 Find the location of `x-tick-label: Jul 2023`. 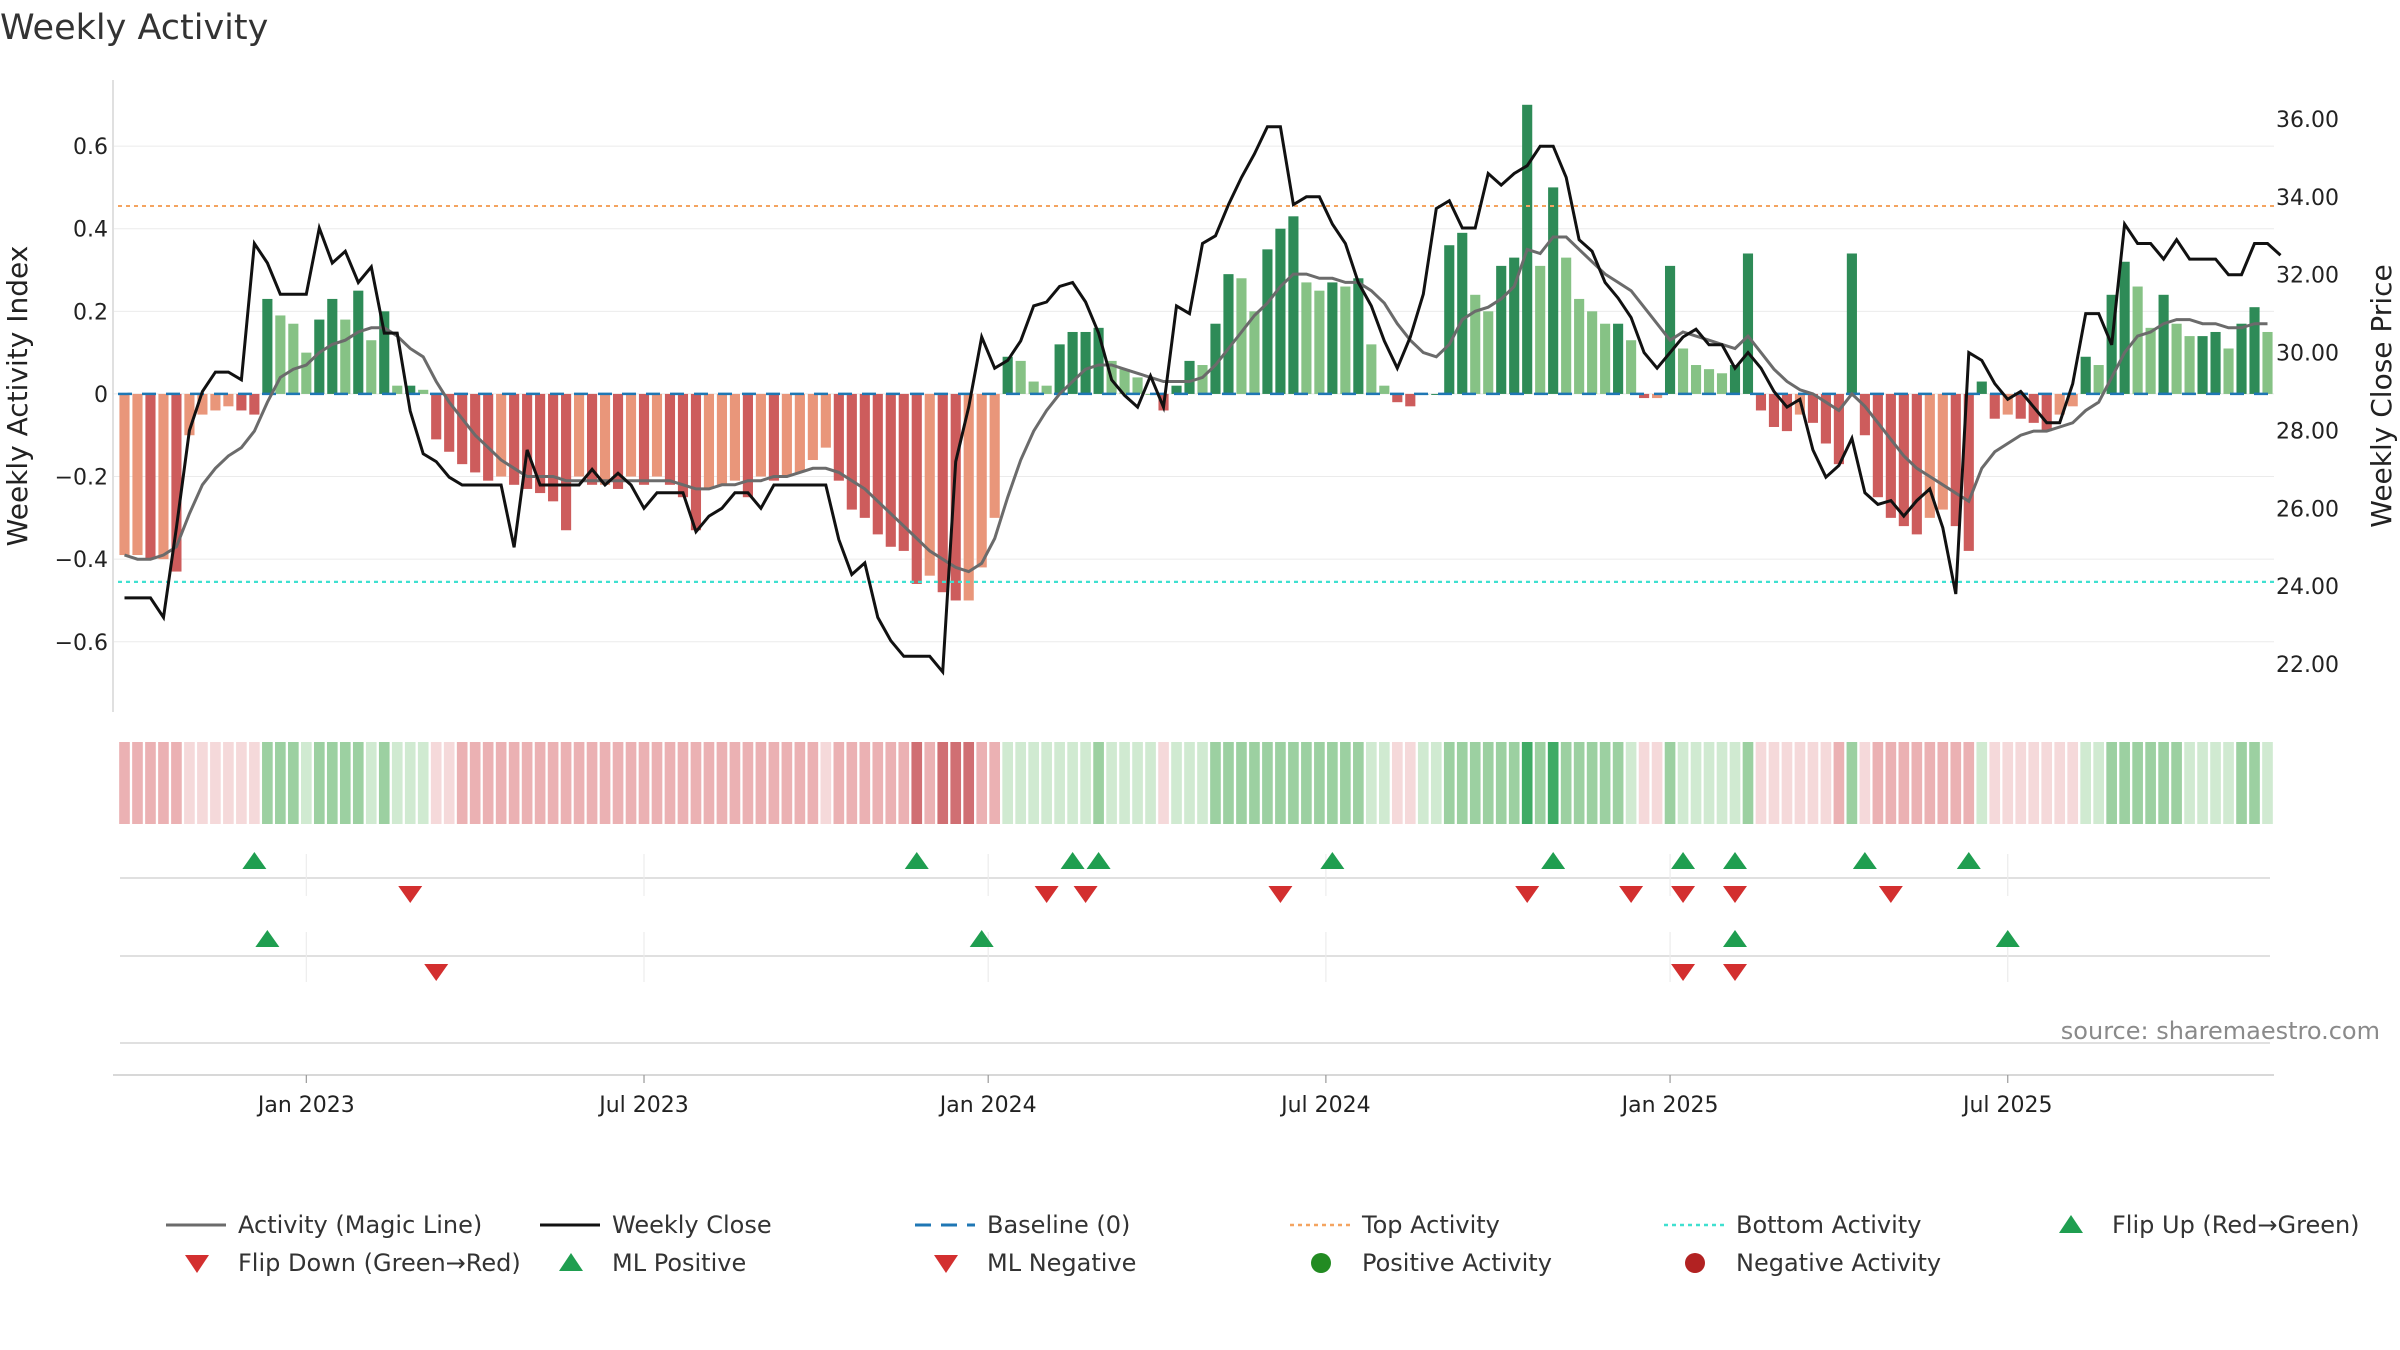

x-tick-label: Jul 2023 is located at coordinates (643, 1105).